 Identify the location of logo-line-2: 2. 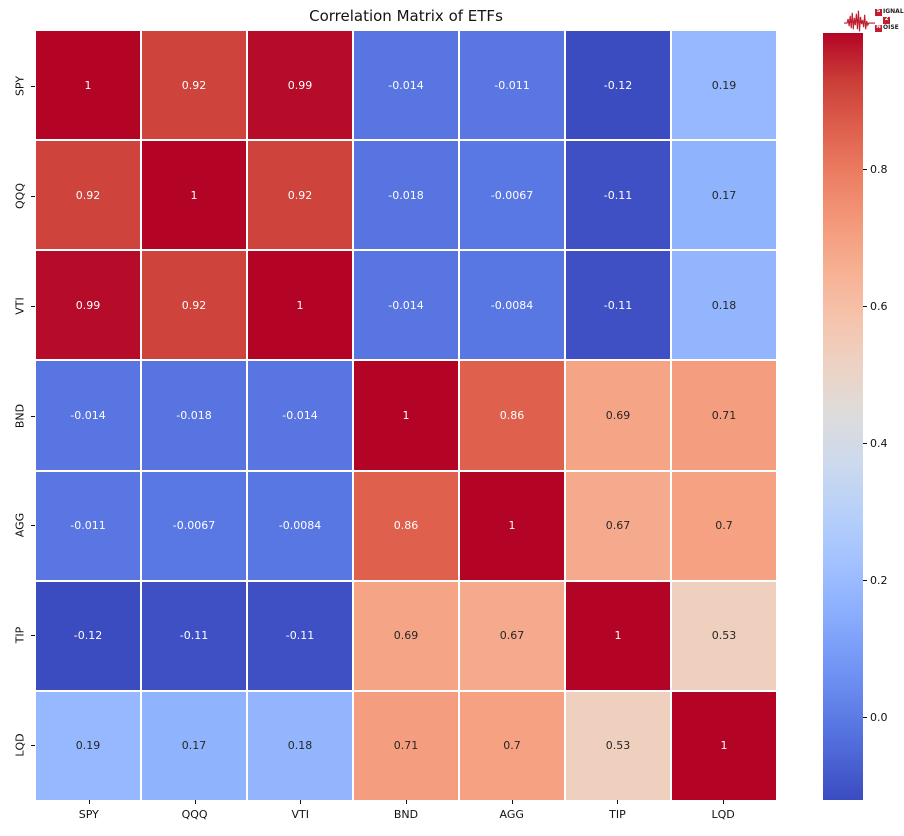
(893, 20).